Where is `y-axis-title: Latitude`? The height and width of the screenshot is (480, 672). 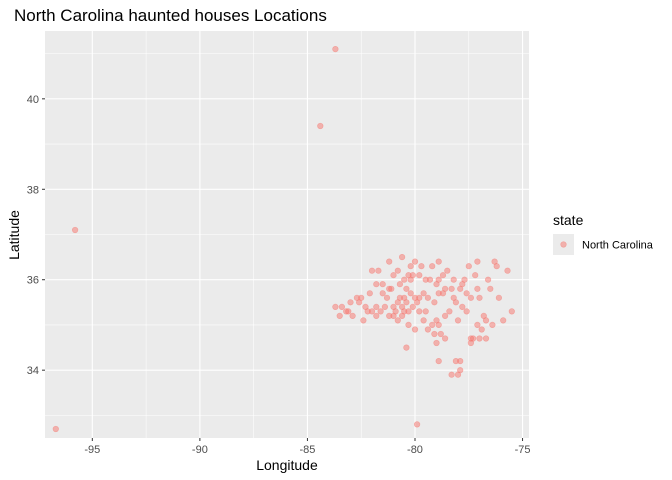 y-axis-title: Latitude is located at coordinates (14, 235).